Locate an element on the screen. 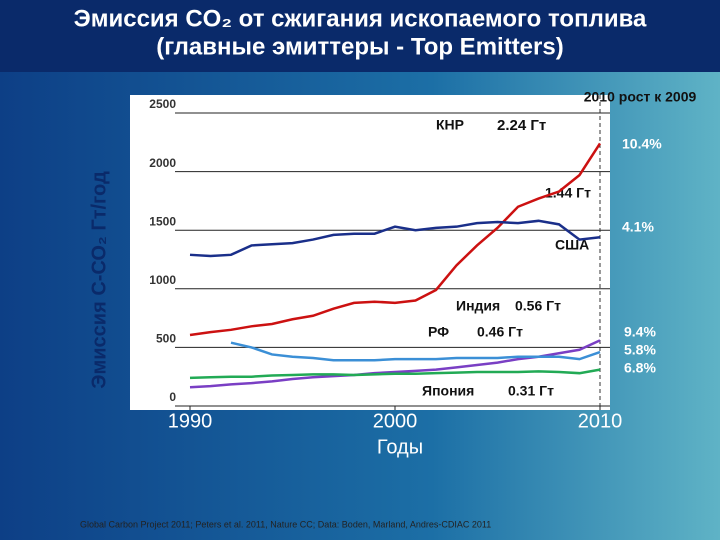 Image resolution: width=720 pixels, height=540 pixels. y-tick-label: 2000 is located at coordinates (162, 163).